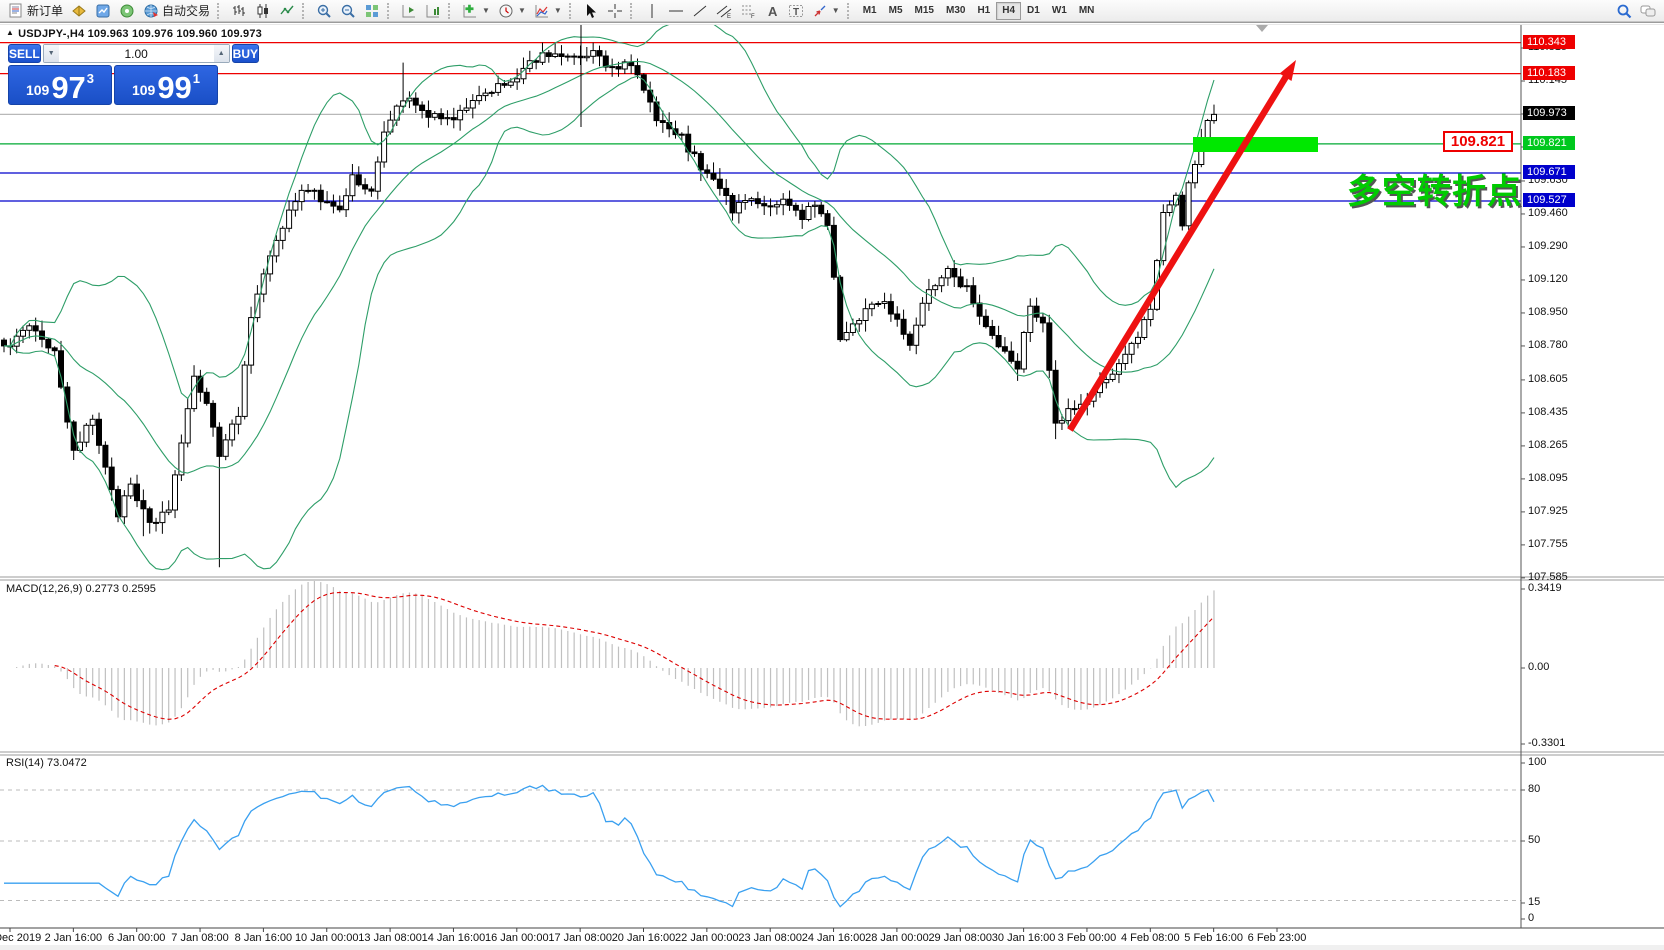 The height and width of the screenshot is (950, 1664). What do you see at coordinates (1545, 588) in the screenshot?
I see `macd-axis-label: 0.3419` at bounding box center [1545, 588].